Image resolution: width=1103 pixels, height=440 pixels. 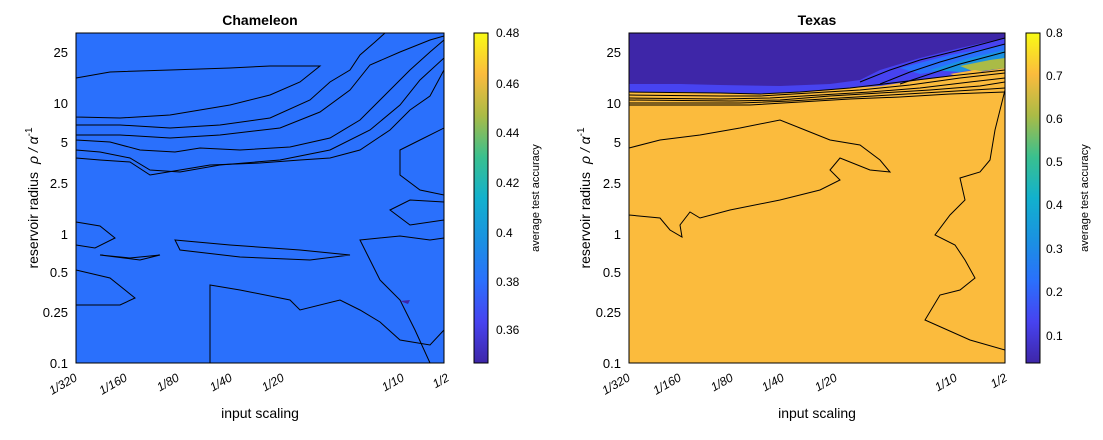 I want to click on colorbar-tick: 0.7, so click(x=1054, y=76).